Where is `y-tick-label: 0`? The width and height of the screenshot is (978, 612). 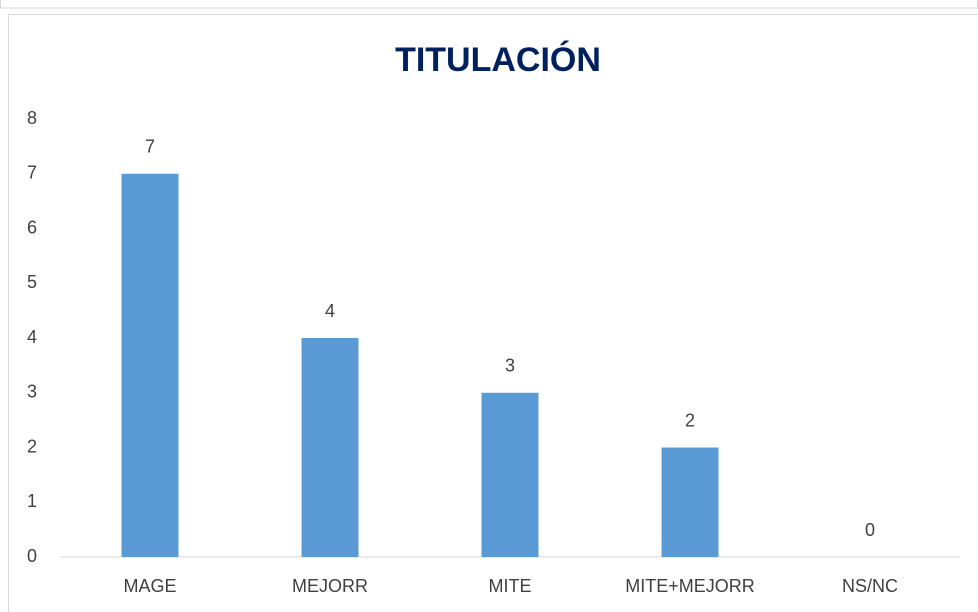
y-tick-label: 0 is located at coordinates (32, 556).